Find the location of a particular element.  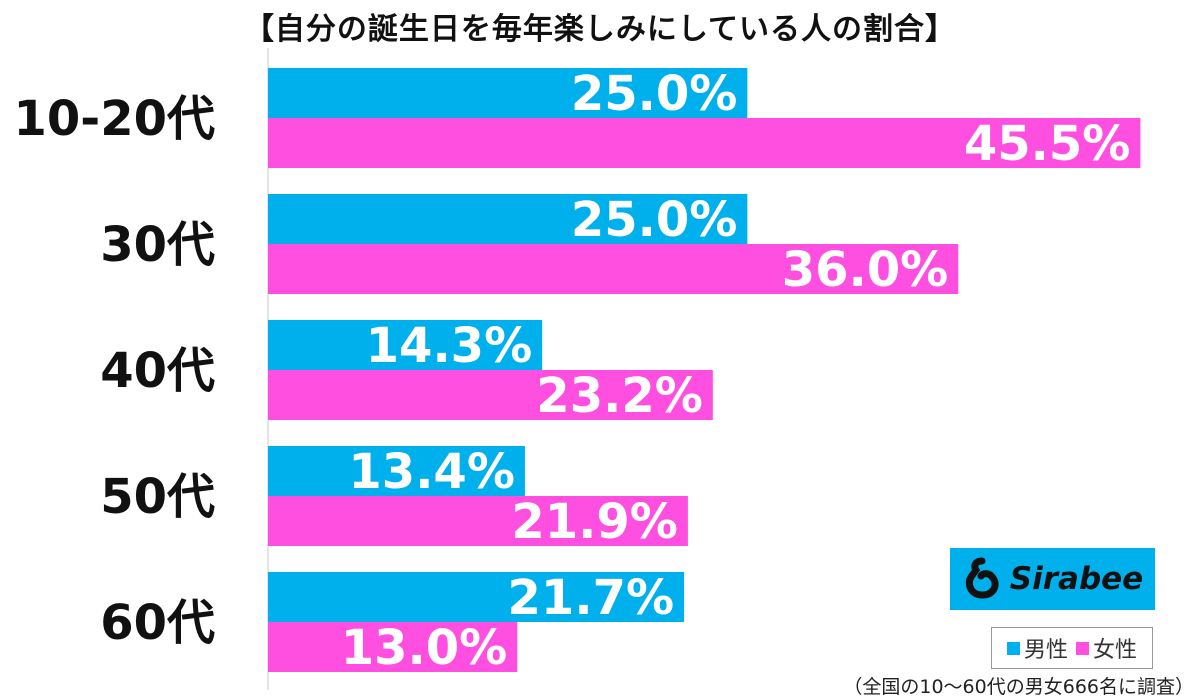

data-label-male-3: 13.4% is located at coordinates (431, 472).